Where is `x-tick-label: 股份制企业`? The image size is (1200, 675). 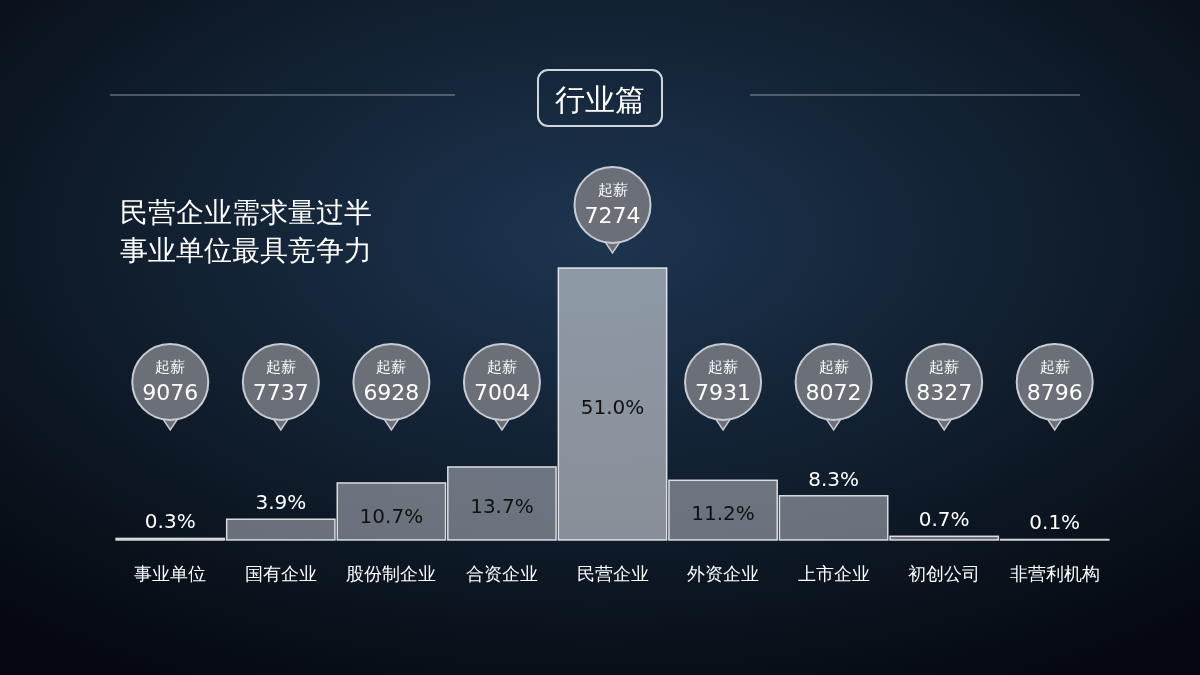 x-tick-label: 股份制企业 is located at coordinates (391, 573).